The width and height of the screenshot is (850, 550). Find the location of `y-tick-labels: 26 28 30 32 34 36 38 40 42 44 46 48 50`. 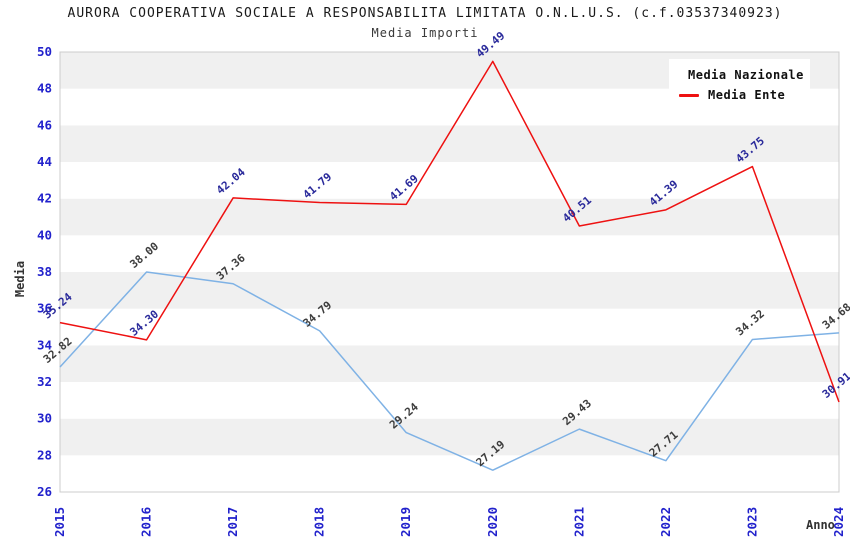

y-tick-labels: 26 28 30 32 34 36 38 40 42 44 46 48 50 is located at coordinates (44, 271).